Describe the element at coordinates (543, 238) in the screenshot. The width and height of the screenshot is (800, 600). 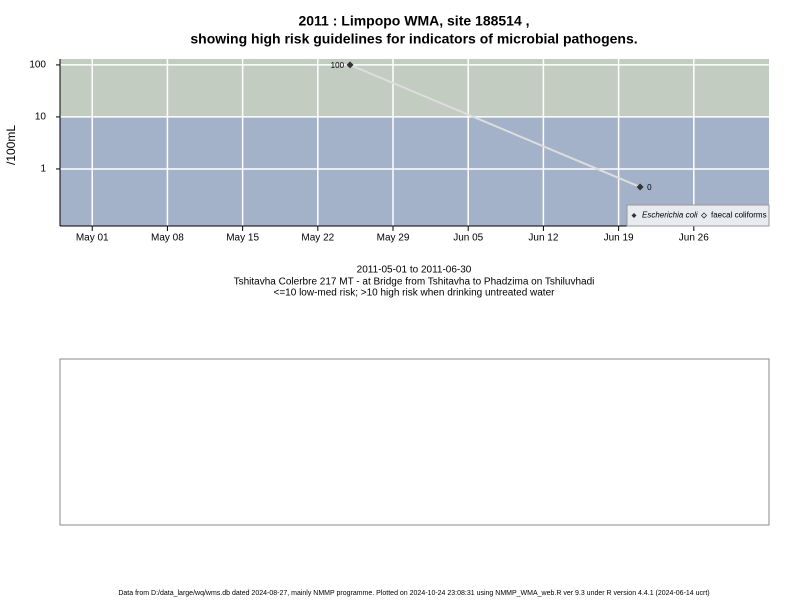
I see `x-tick-label: Jun 12` at that location.